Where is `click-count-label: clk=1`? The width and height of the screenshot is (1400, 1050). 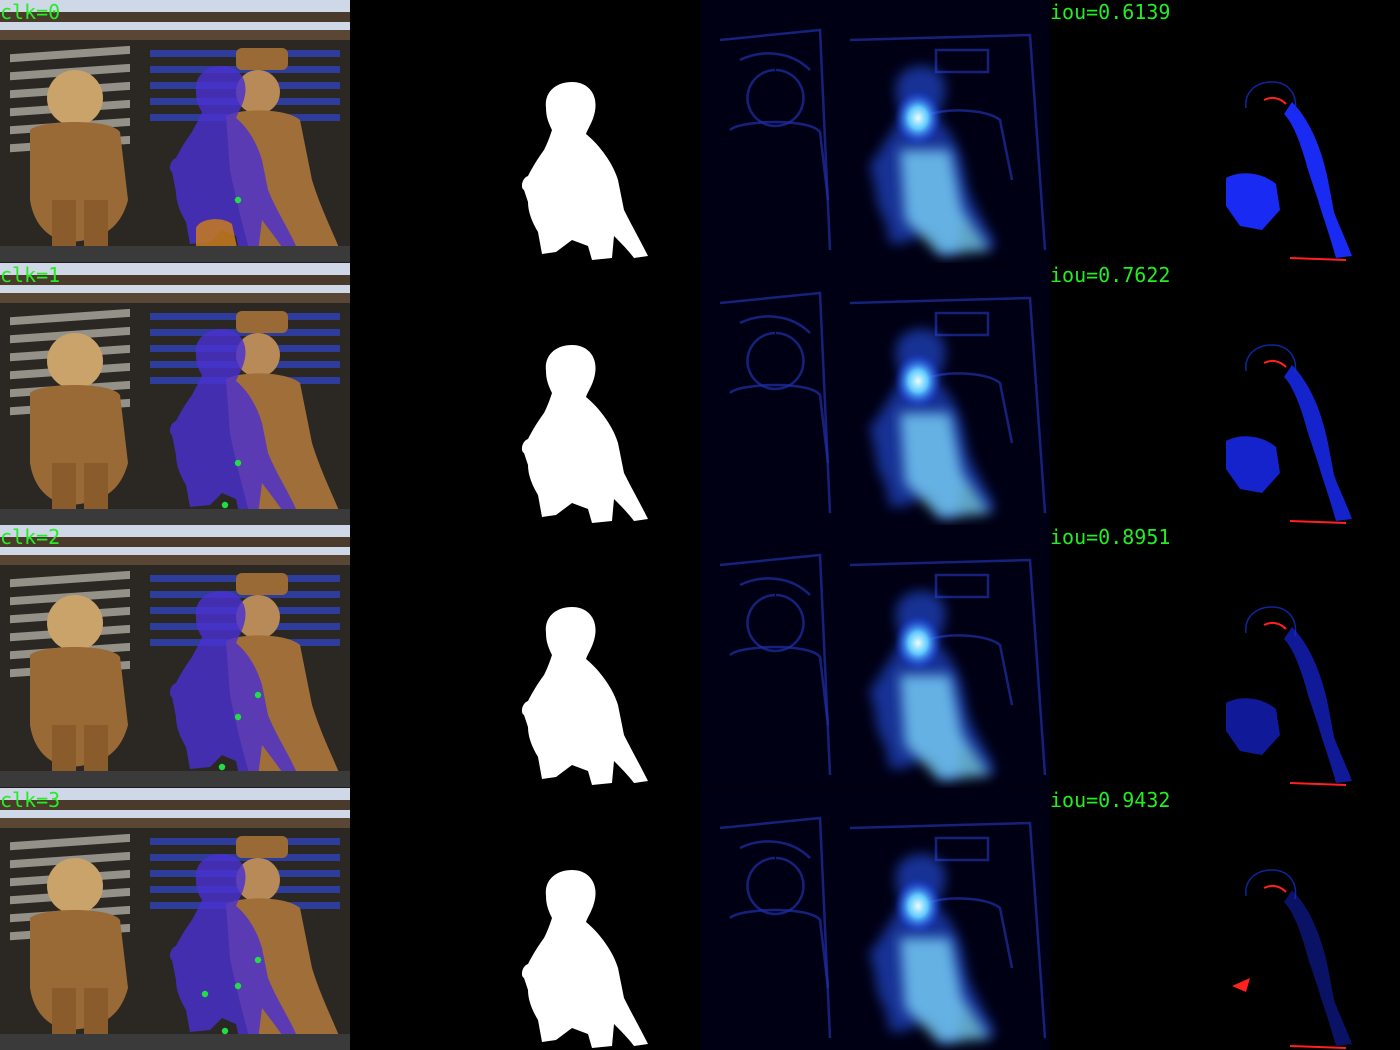
click-count-label: clk=1 is located at coordinates (30, 274).